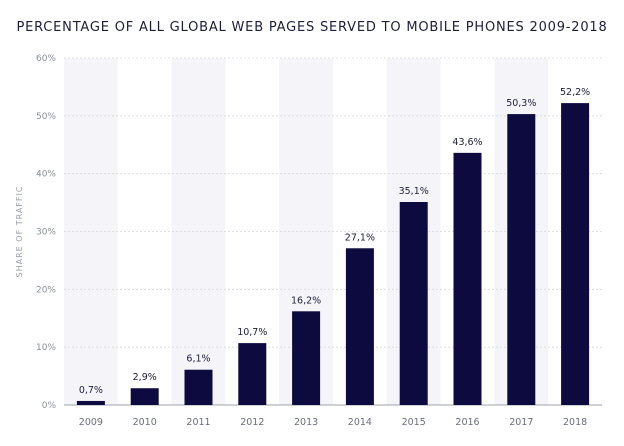 This screenshot has width=624, height=446. I want to click on y-tick-label: 30%, so click(46, 233).